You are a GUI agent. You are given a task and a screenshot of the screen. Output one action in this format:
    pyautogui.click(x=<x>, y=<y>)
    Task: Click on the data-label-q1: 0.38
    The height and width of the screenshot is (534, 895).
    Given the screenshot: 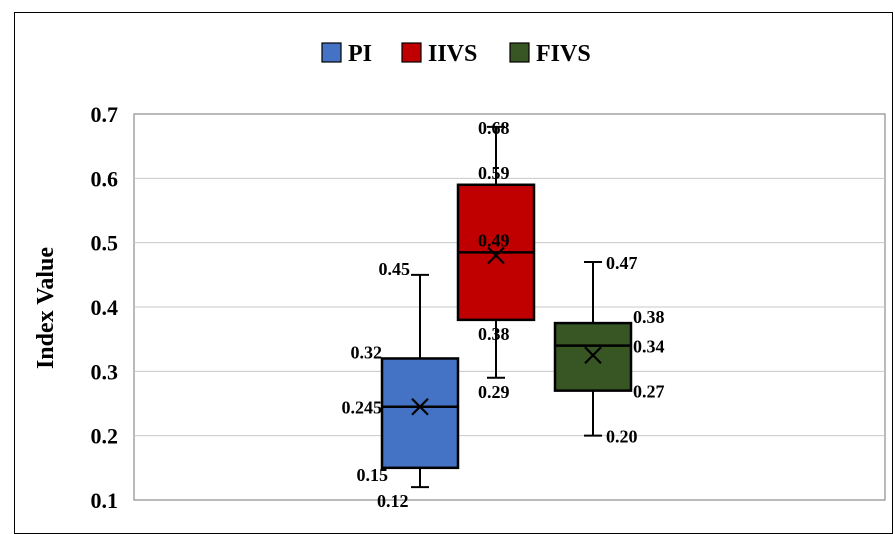 What is the action you would take?
    pyautogui.click(x=494, y=334)
    